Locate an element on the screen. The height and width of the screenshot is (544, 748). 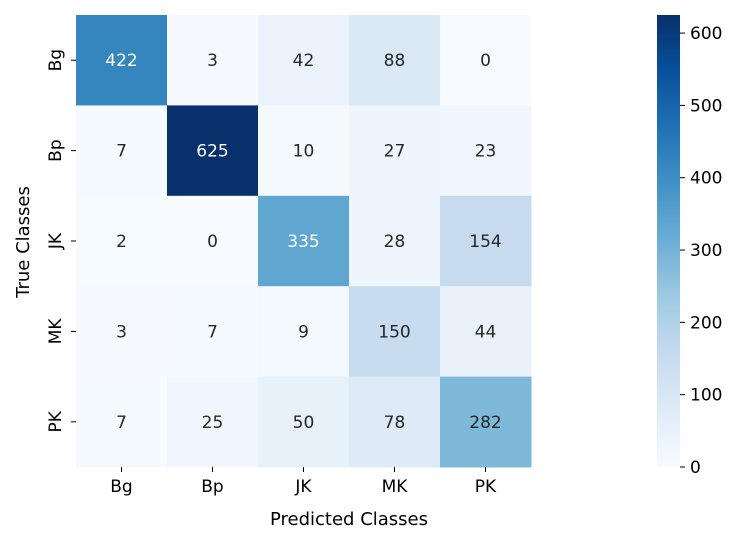
x-tick-label: PK is located at coordinates (486, 487).